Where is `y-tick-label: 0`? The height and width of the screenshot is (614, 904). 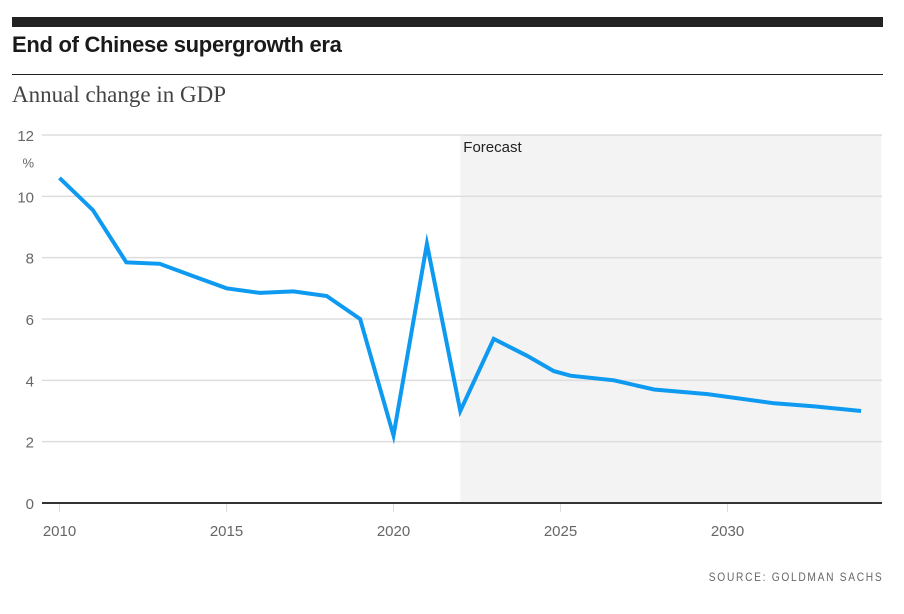 y-tick-label: 0 is located at coordinates (30, 504).